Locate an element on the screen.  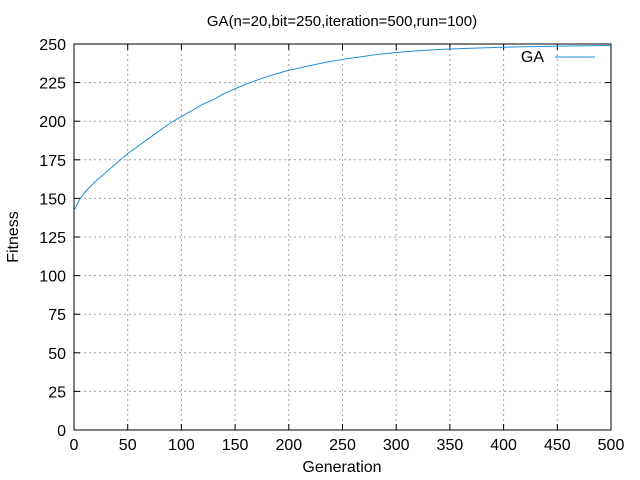
chart-title: GA(n=20,bit=250,iteration=500,run=100) is located at coordinates (342, 21).